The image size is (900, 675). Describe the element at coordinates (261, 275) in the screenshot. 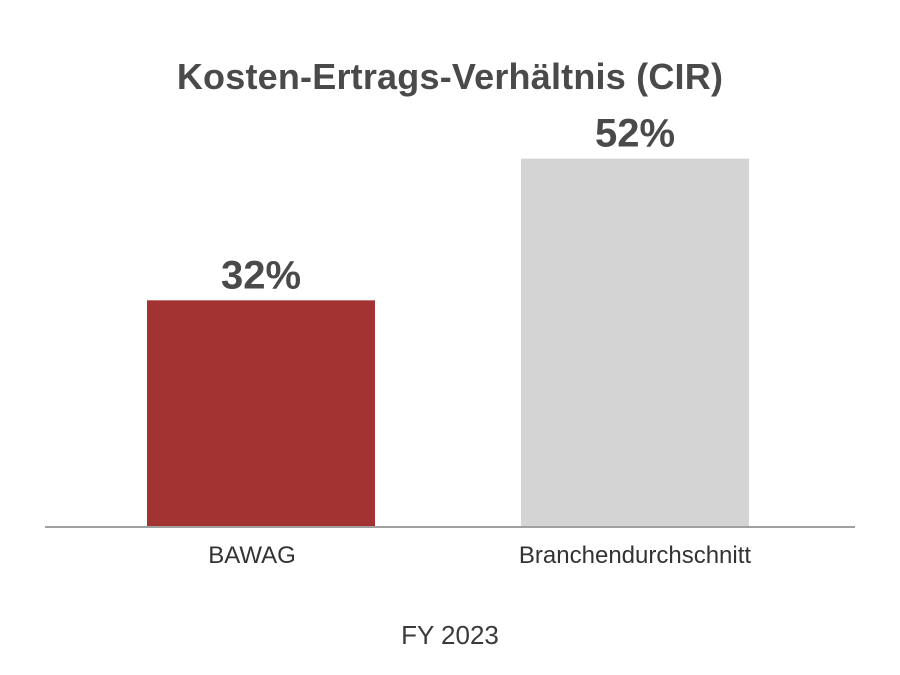

I see `bar-value-label: 32%` at that location.